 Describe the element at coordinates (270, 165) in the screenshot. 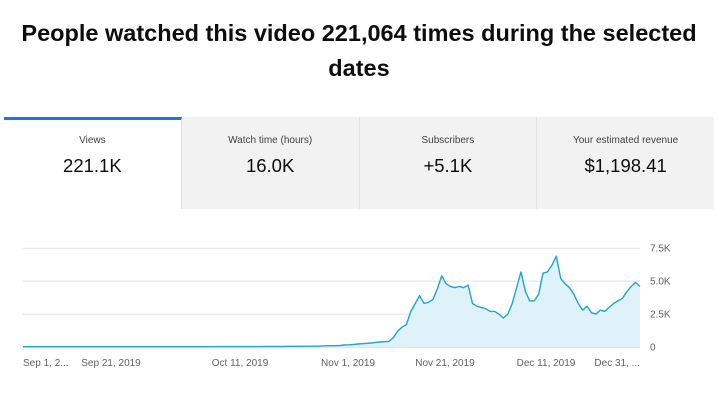

I see `tab-watch-time-value: 16.0K` at that location.